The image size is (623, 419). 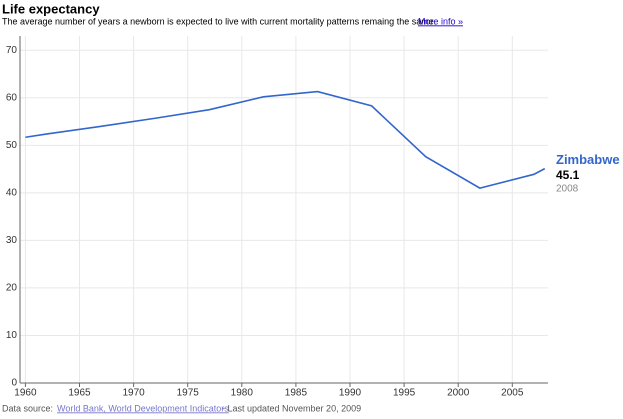 What do you see at coordinates (12, 335) in the screenshot?
I see `y-tick-label: 10` at bounding box center [12, 335].